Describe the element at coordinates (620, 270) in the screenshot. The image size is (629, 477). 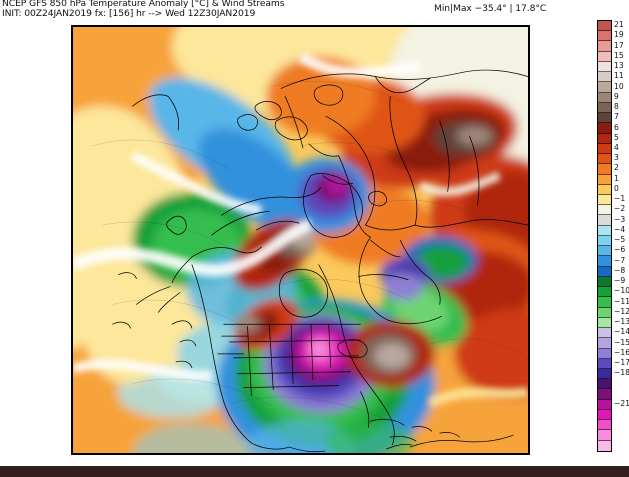
I see `colorbar-tick-label: −8` at that location.